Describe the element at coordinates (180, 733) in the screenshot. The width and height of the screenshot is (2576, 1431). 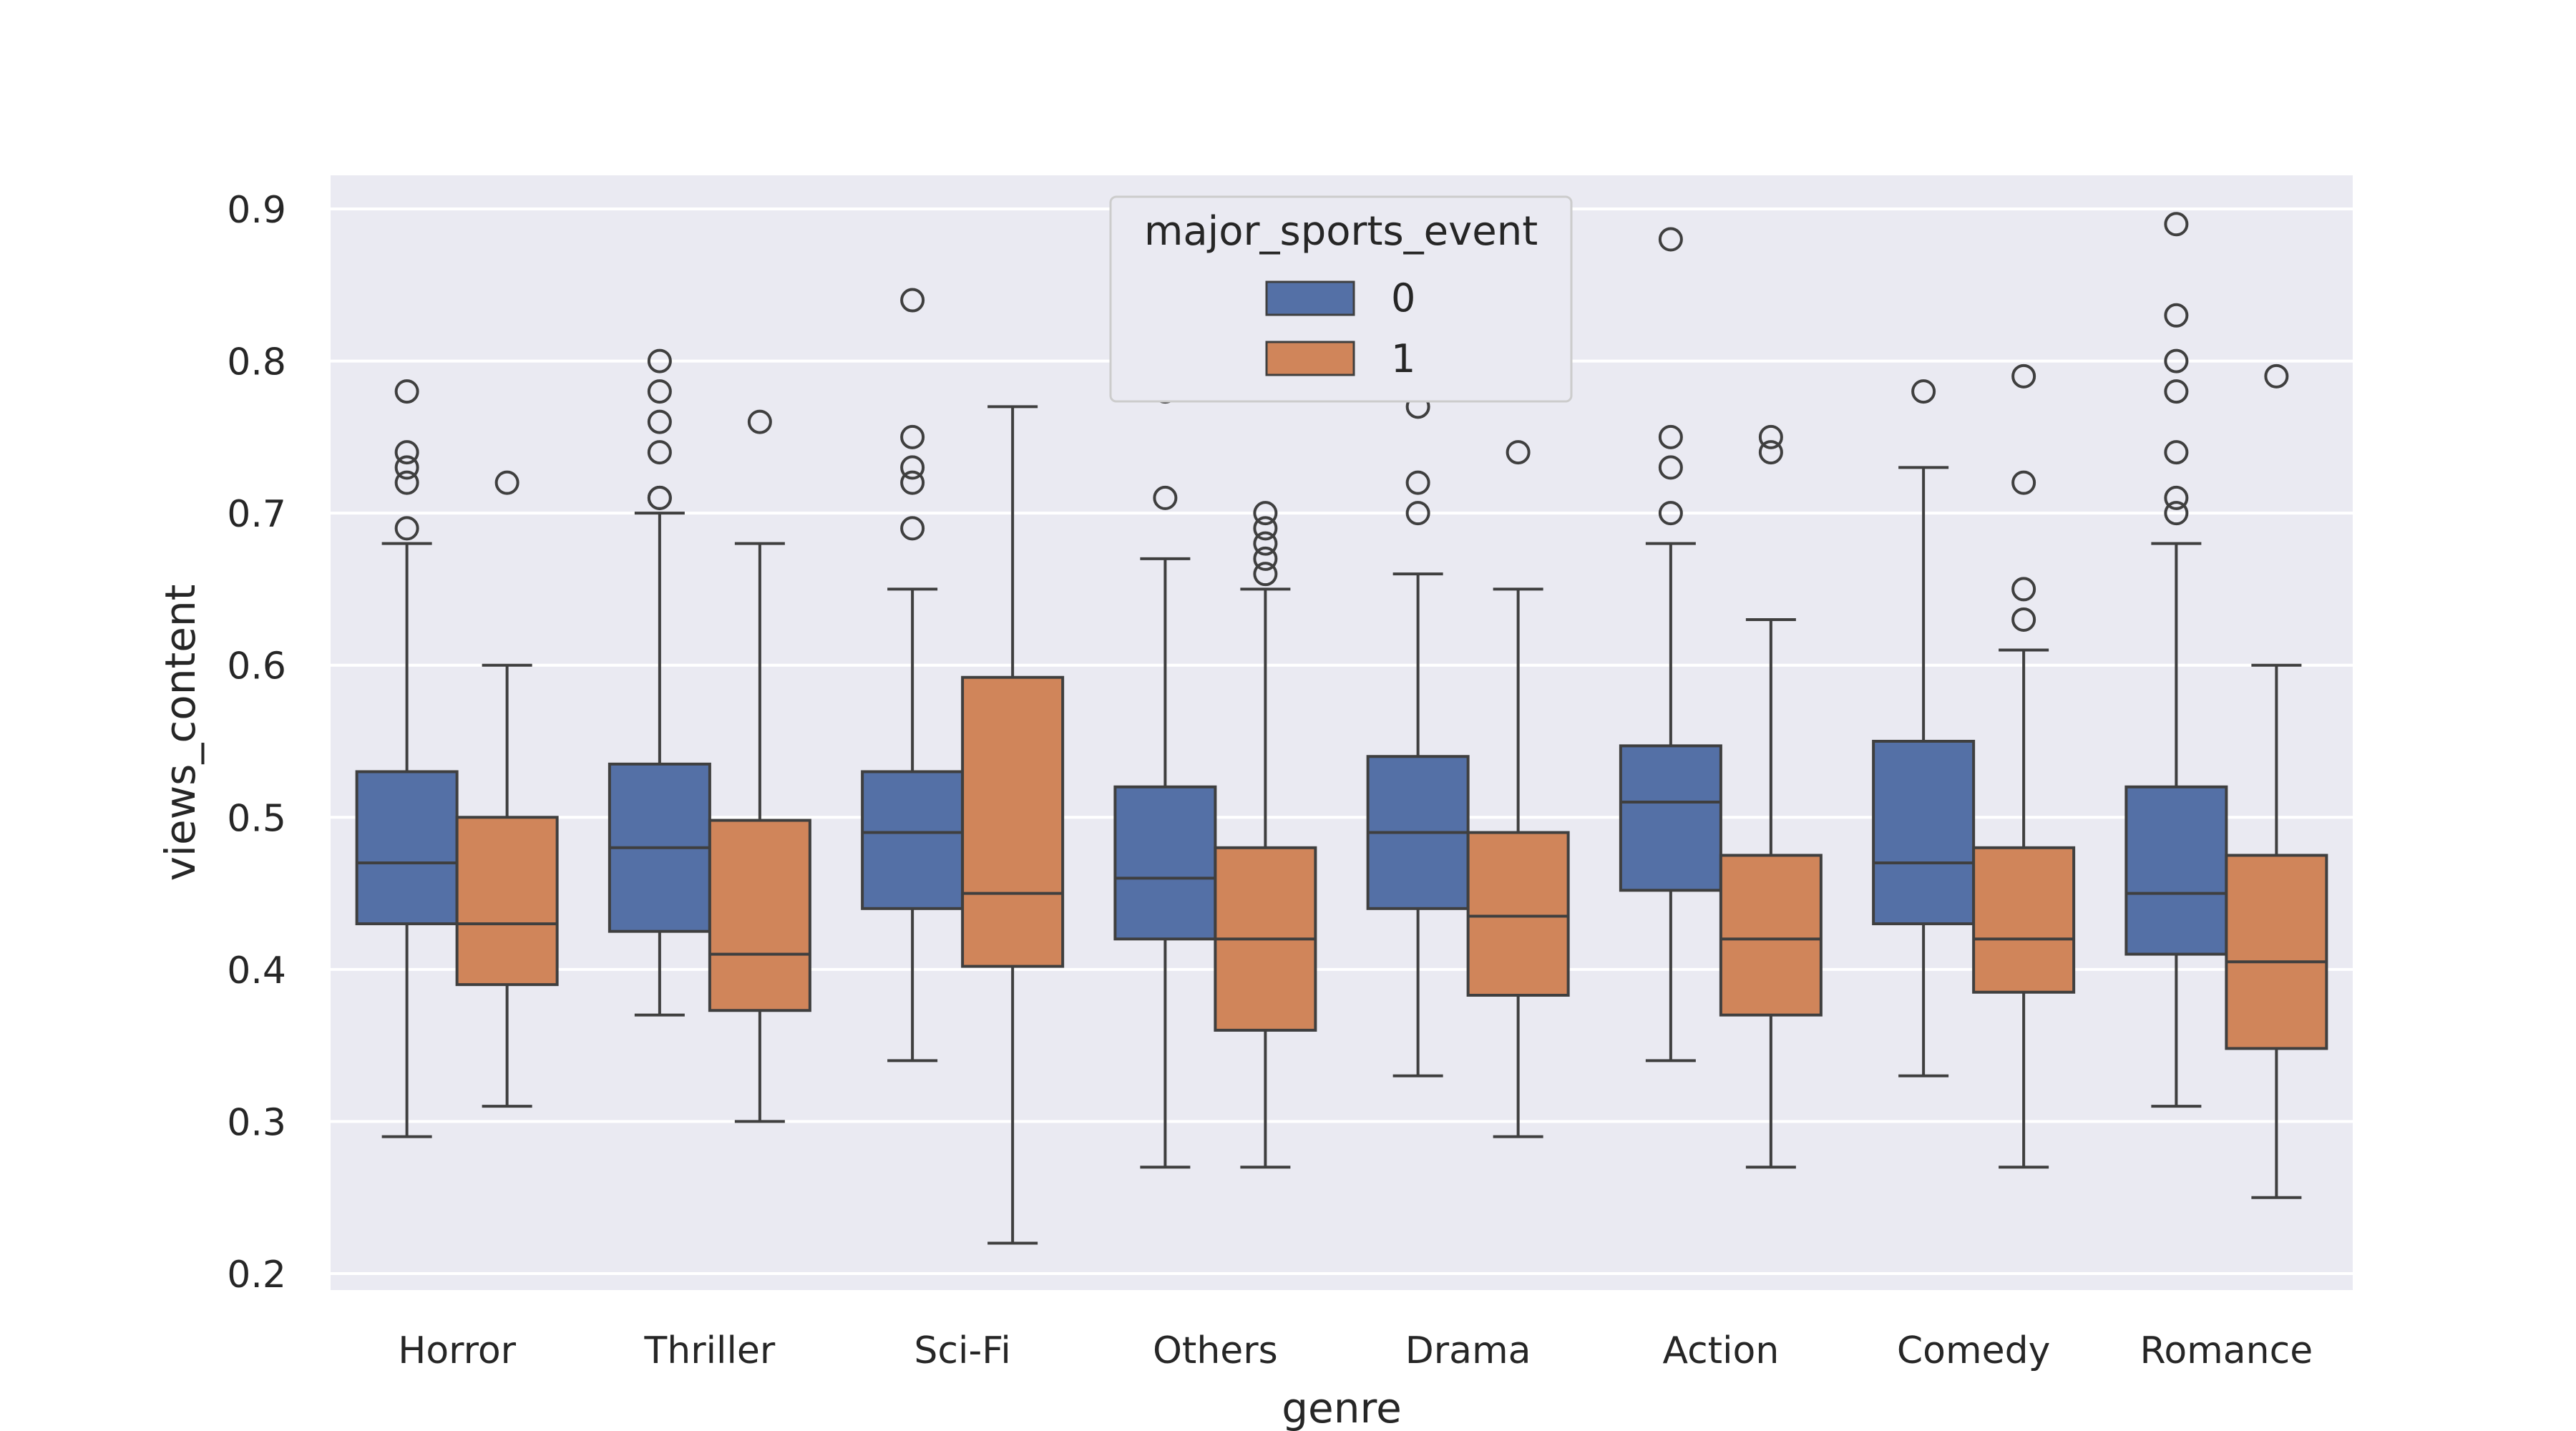
I see `y-axis-label: views_content` at that location.